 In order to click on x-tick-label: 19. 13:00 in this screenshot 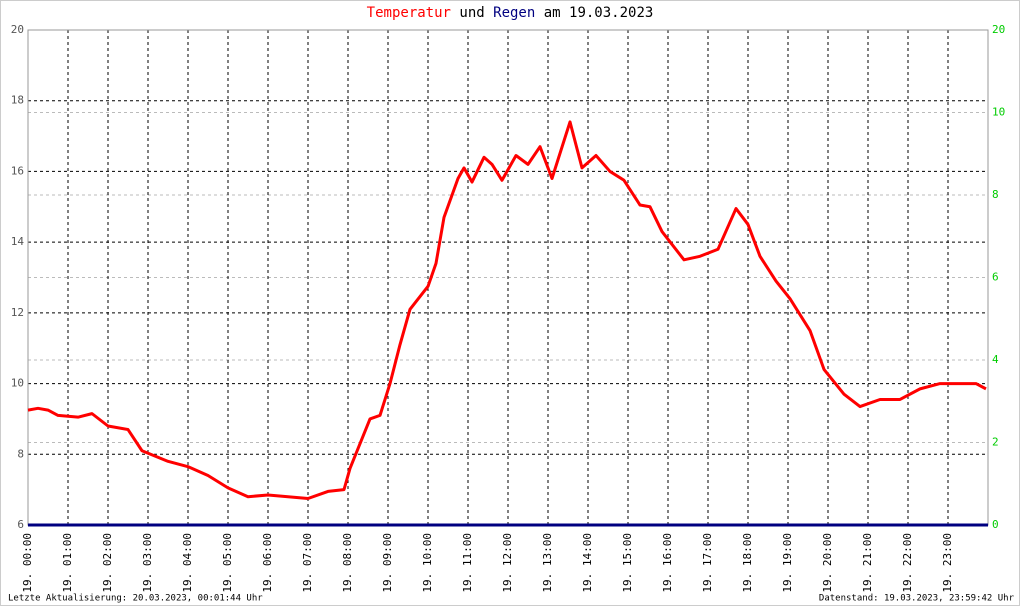, I will do `click(547, 563)`.